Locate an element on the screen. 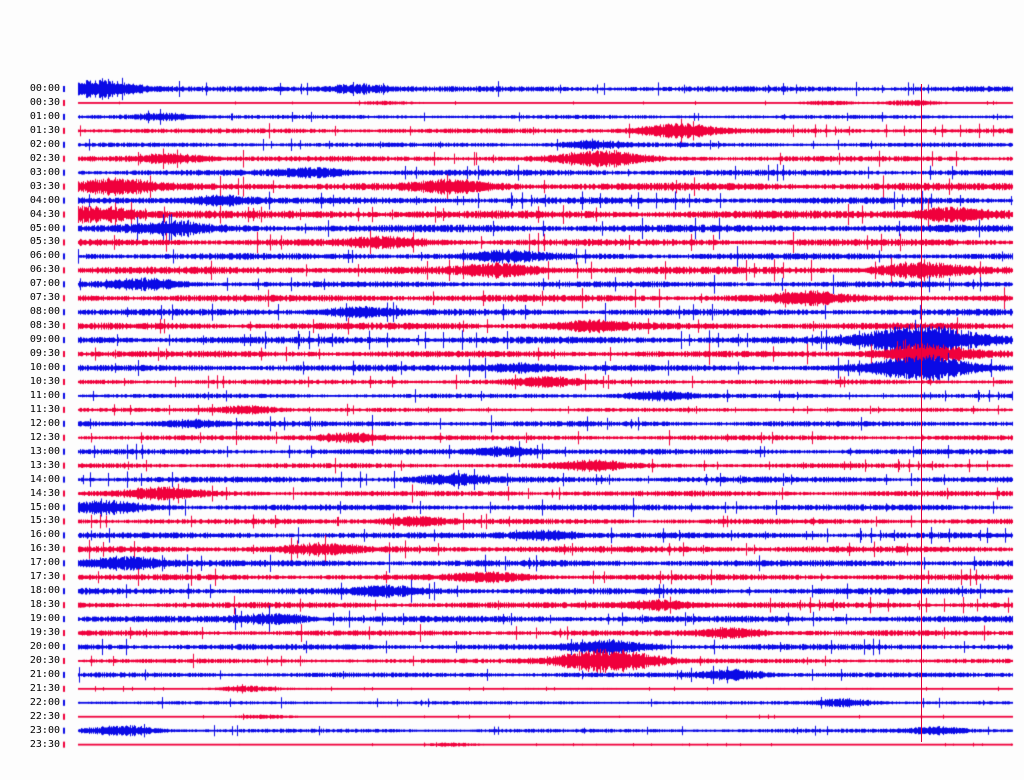  row-time-label: 23:30 is located at coordinates (44, 744).